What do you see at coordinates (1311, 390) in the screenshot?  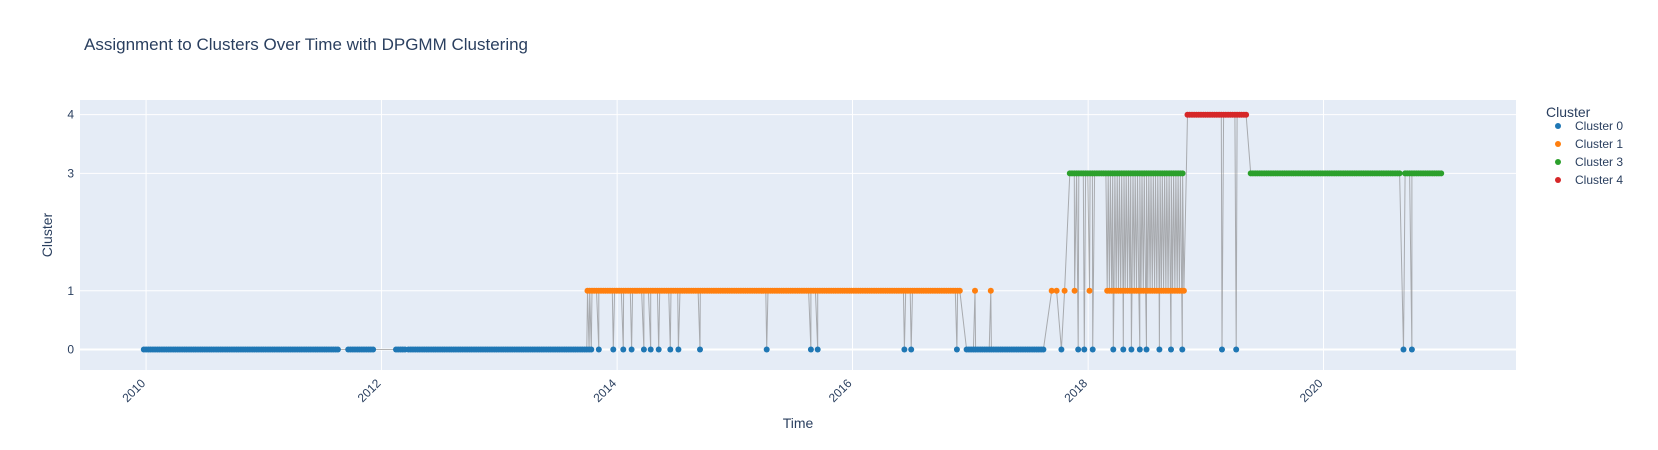 I see `x-tick-label: 2020` at bounding box center [1311, 390].